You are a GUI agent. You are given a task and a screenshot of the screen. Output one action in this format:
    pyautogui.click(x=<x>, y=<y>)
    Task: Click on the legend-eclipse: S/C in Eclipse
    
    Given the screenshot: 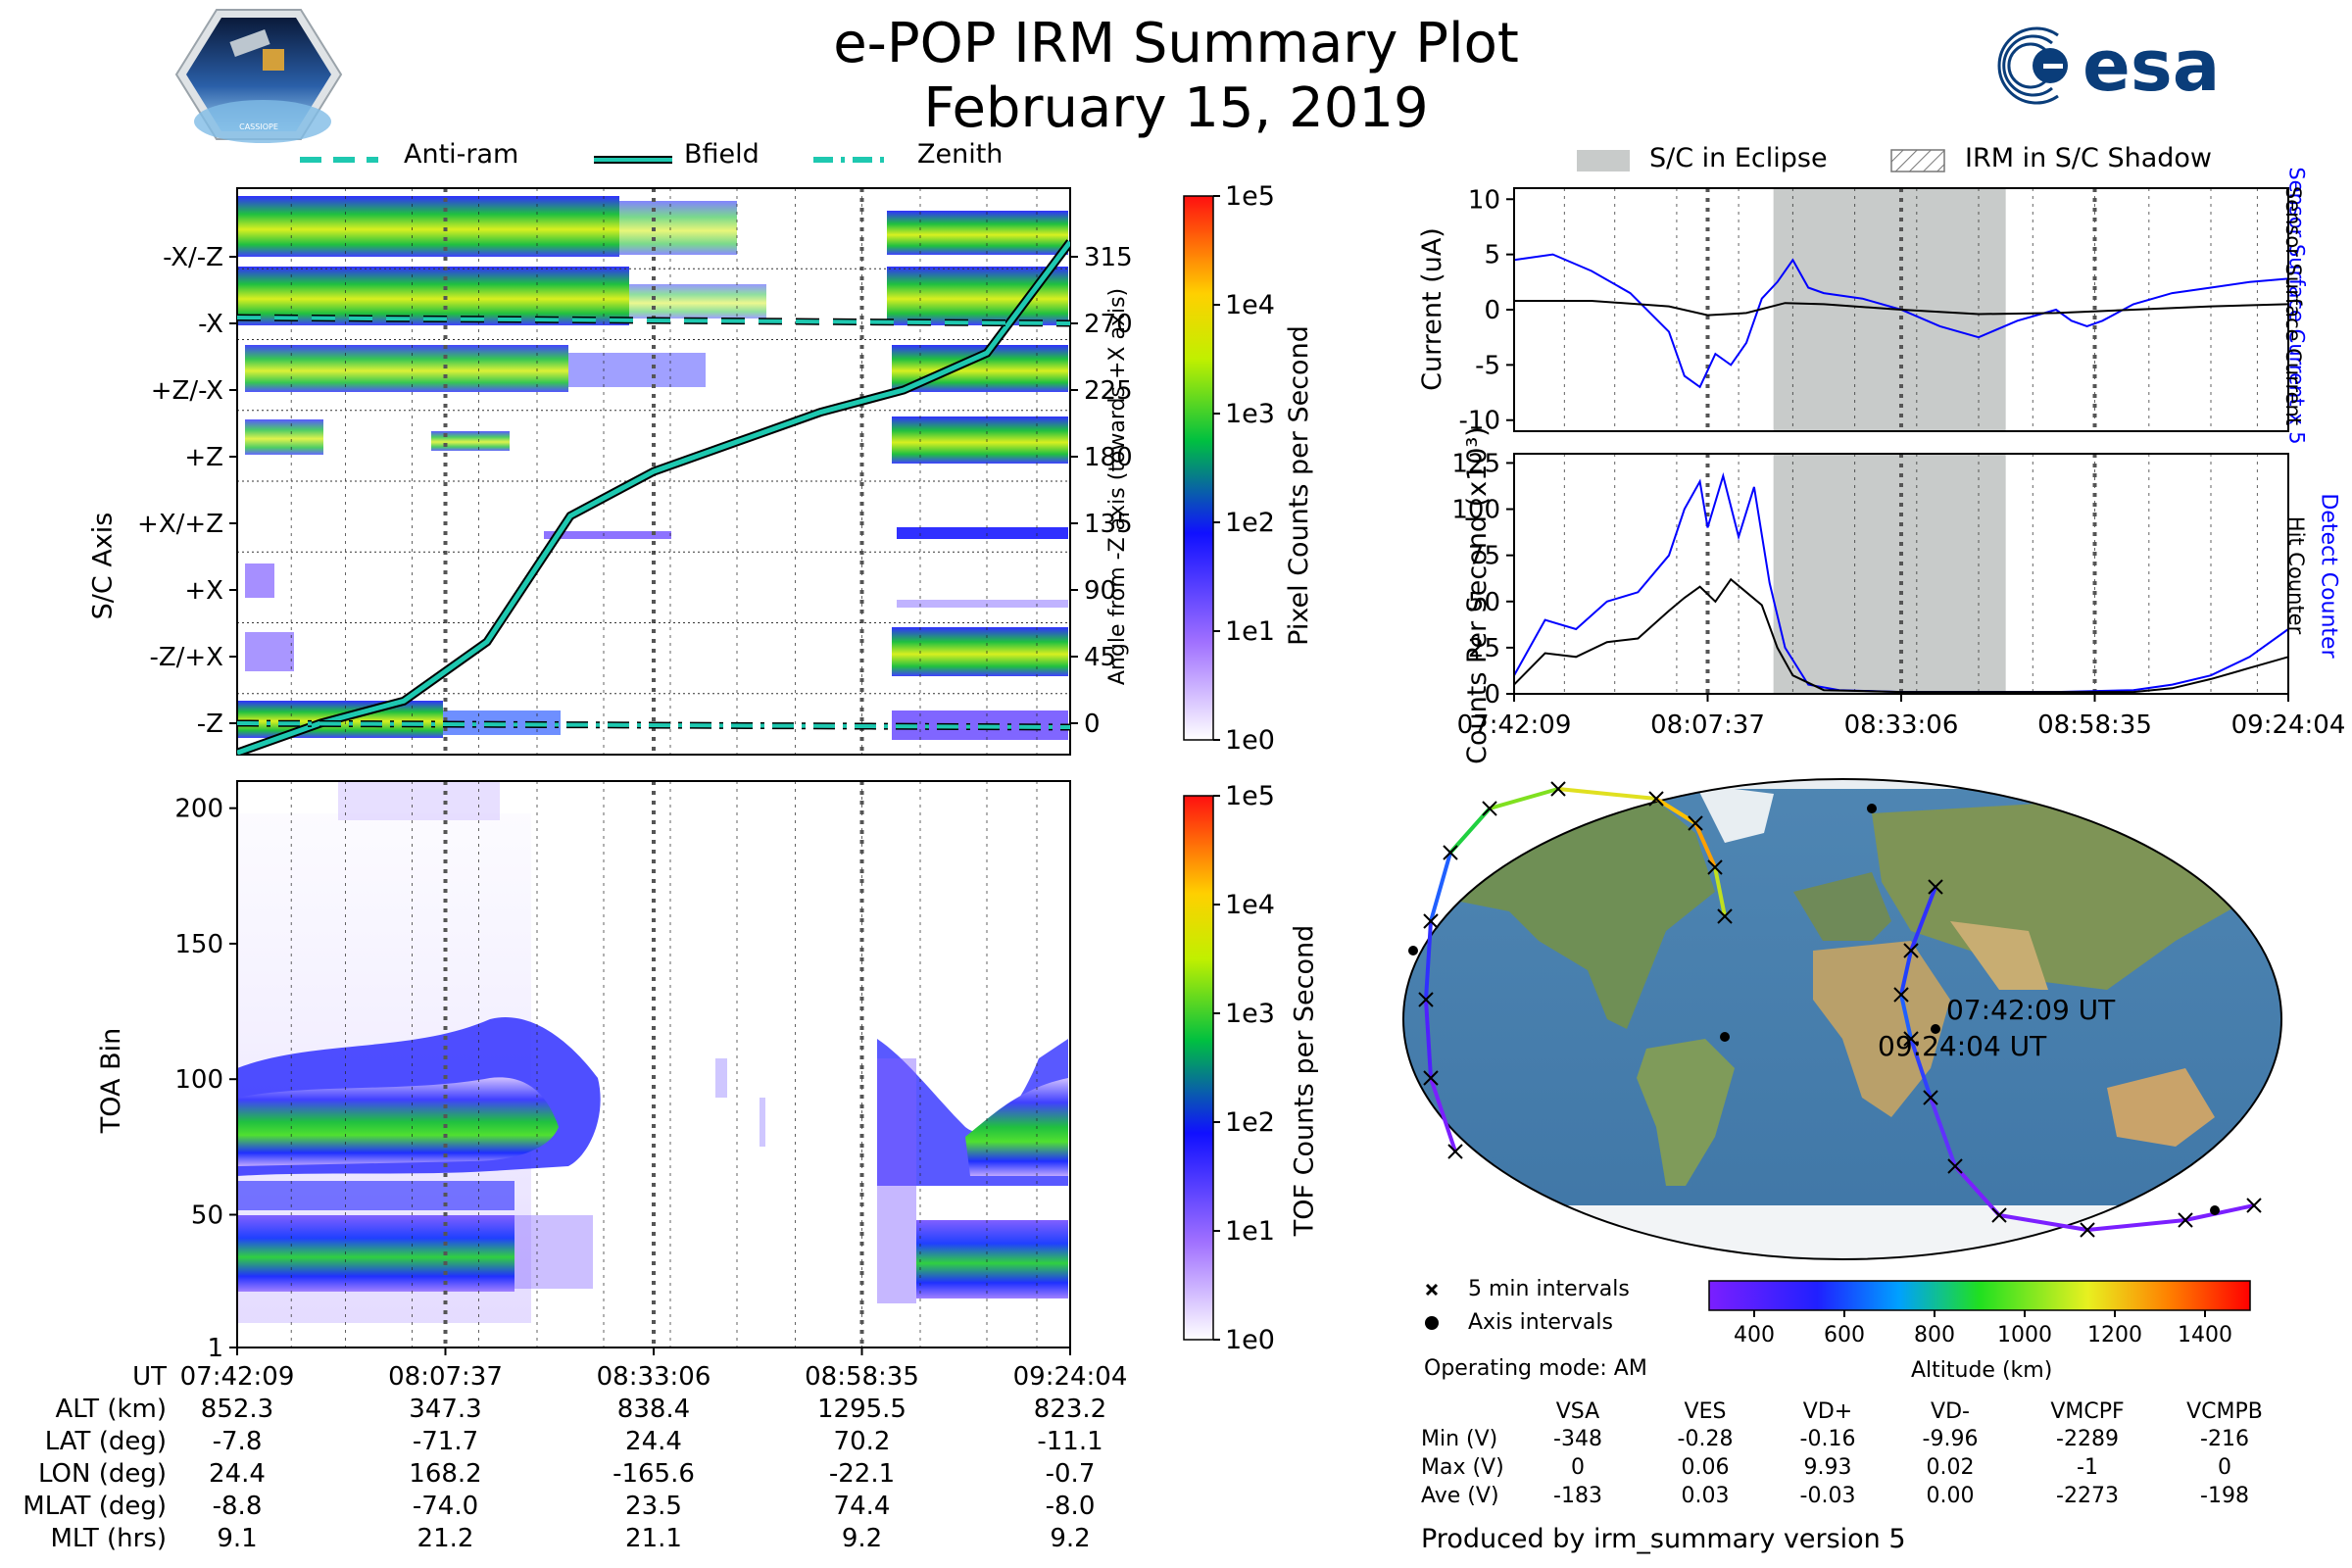 What is the action you would take?
    pyautogui.click(x=1738, y=158)
    